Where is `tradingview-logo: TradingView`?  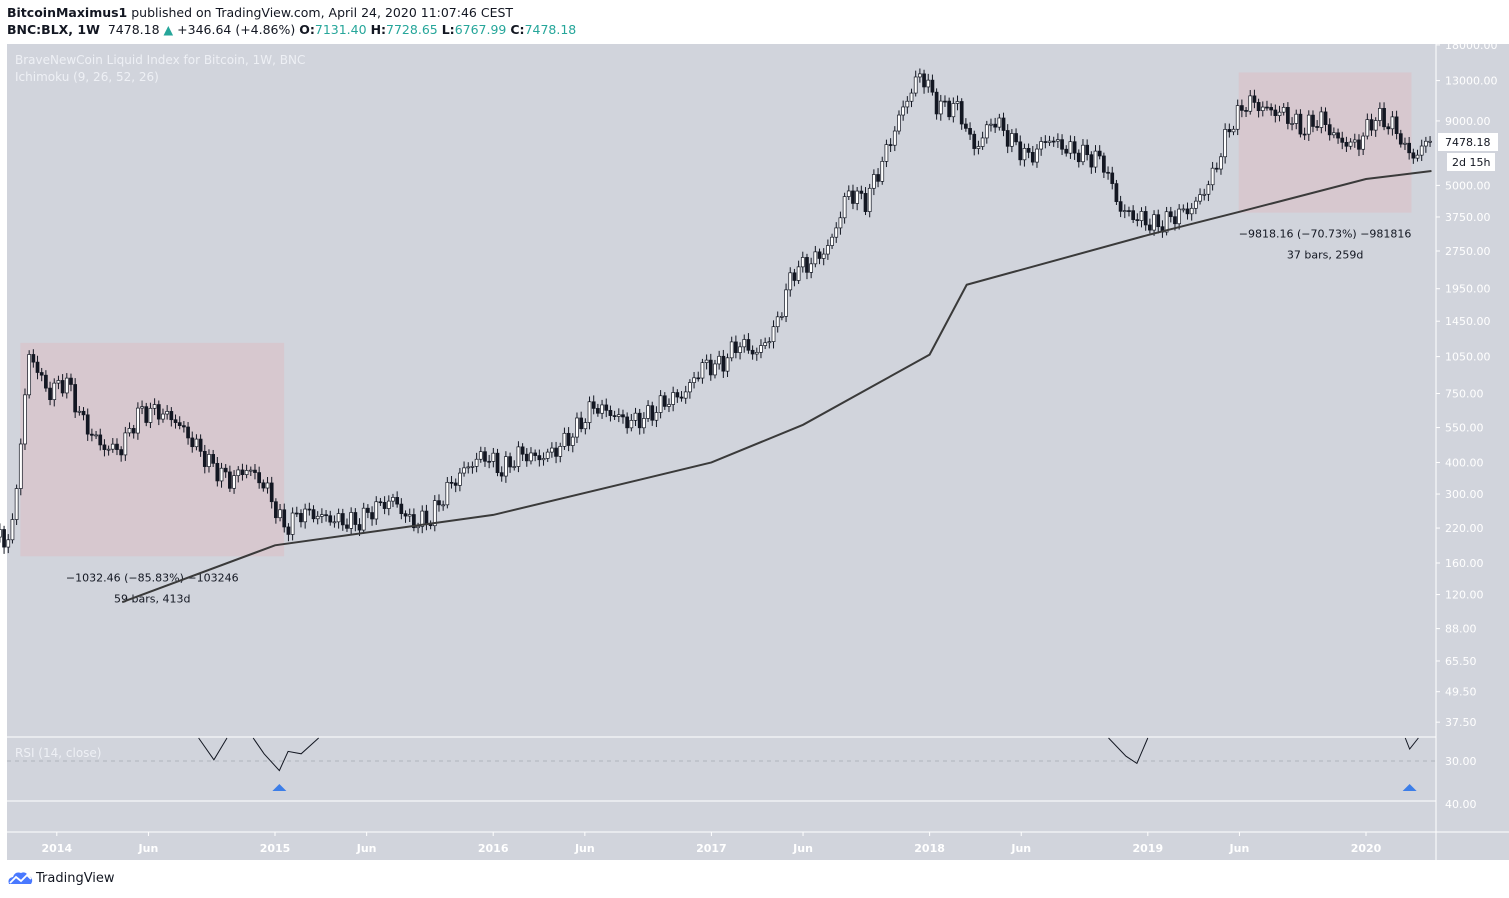 tradingview-logo: TradingView is located at coordinates (61, 878).